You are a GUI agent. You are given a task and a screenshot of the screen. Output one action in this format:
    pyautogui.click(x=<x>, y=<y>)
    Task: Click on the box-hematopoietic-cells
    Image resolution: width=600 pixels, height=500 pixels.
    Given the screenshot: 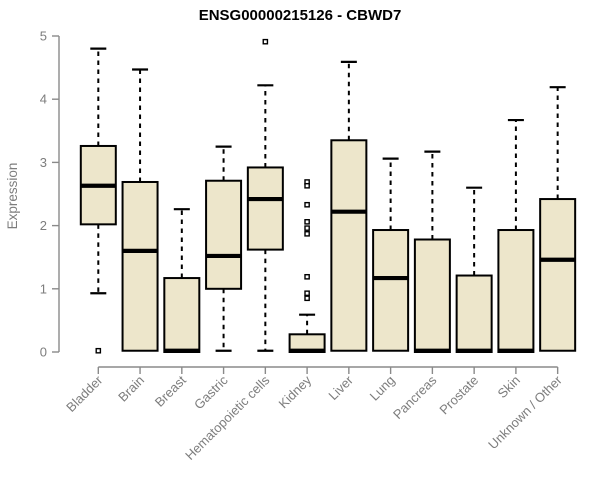 What is the action you would take?
    pyautogui.click(x=265, y=208)
    